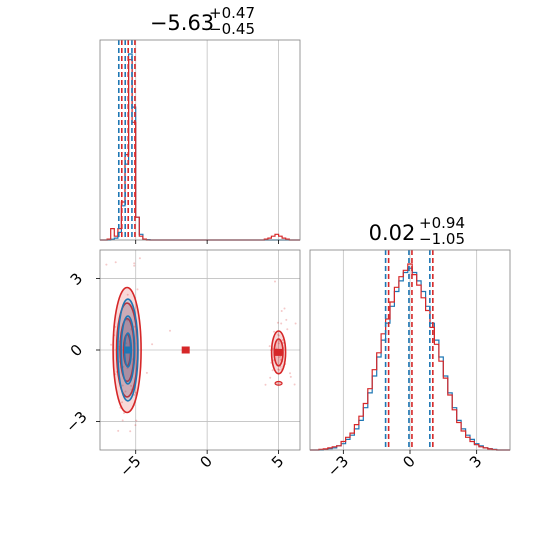 This screenshot has height=550, width=550. I want to click on axes-frame, so click(200, 140).